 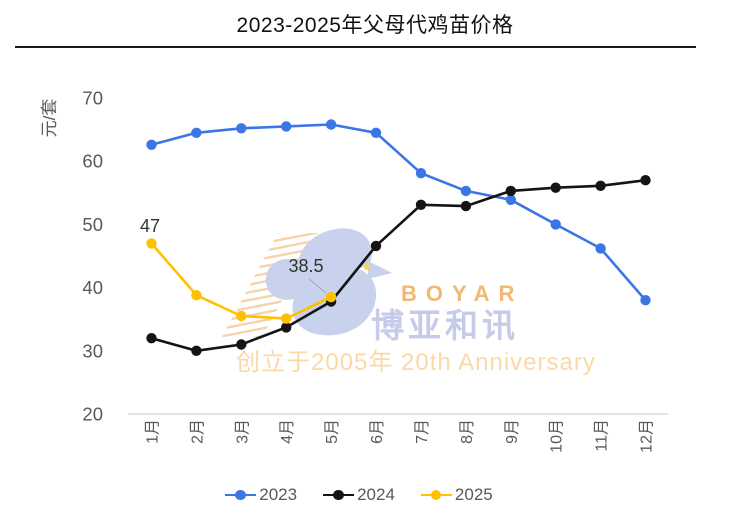 What do you see at coordinates (92, 256) in the screenshot?
I see `y-axis-tick-labels: 20 30 40 50 60 70` at bounding box center [92, 256].